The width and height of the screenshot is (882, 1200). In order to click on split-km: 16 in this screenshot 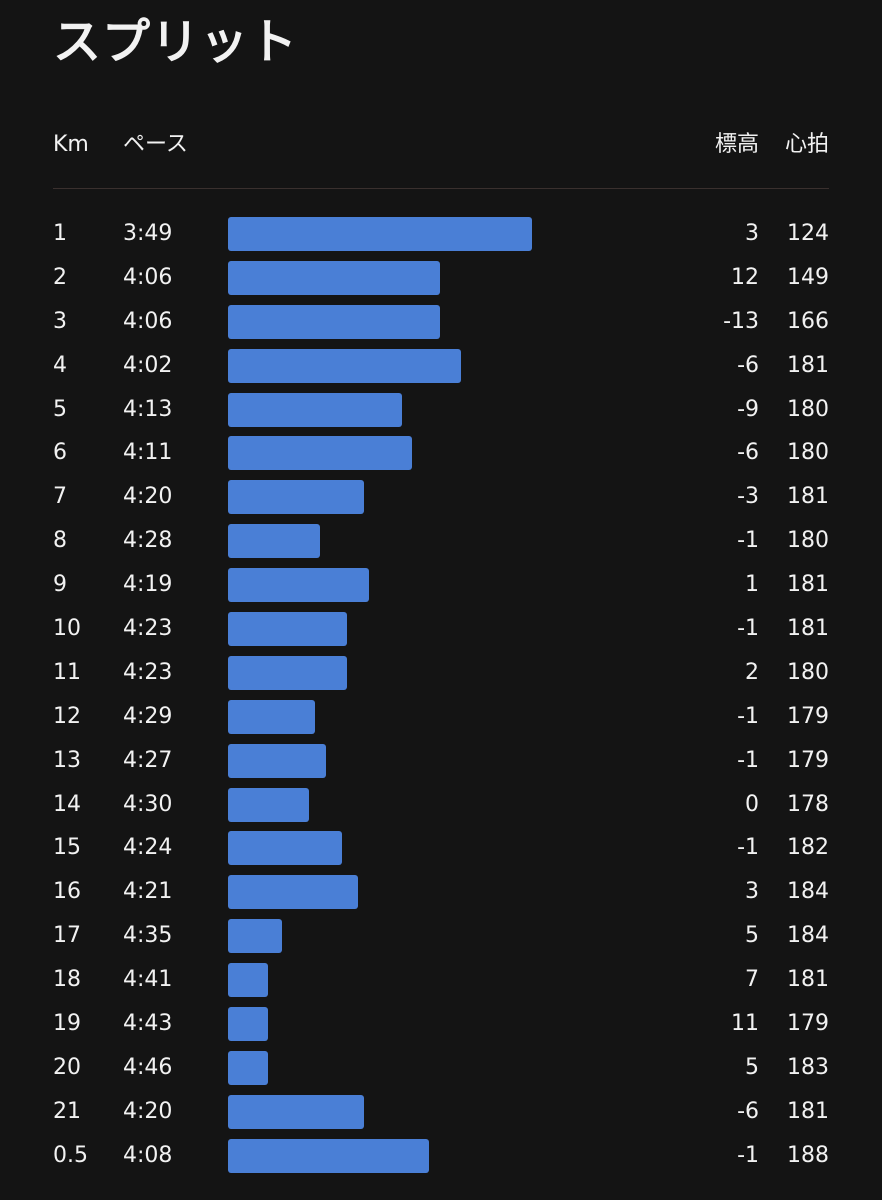, I will do `click(67, 892)`.